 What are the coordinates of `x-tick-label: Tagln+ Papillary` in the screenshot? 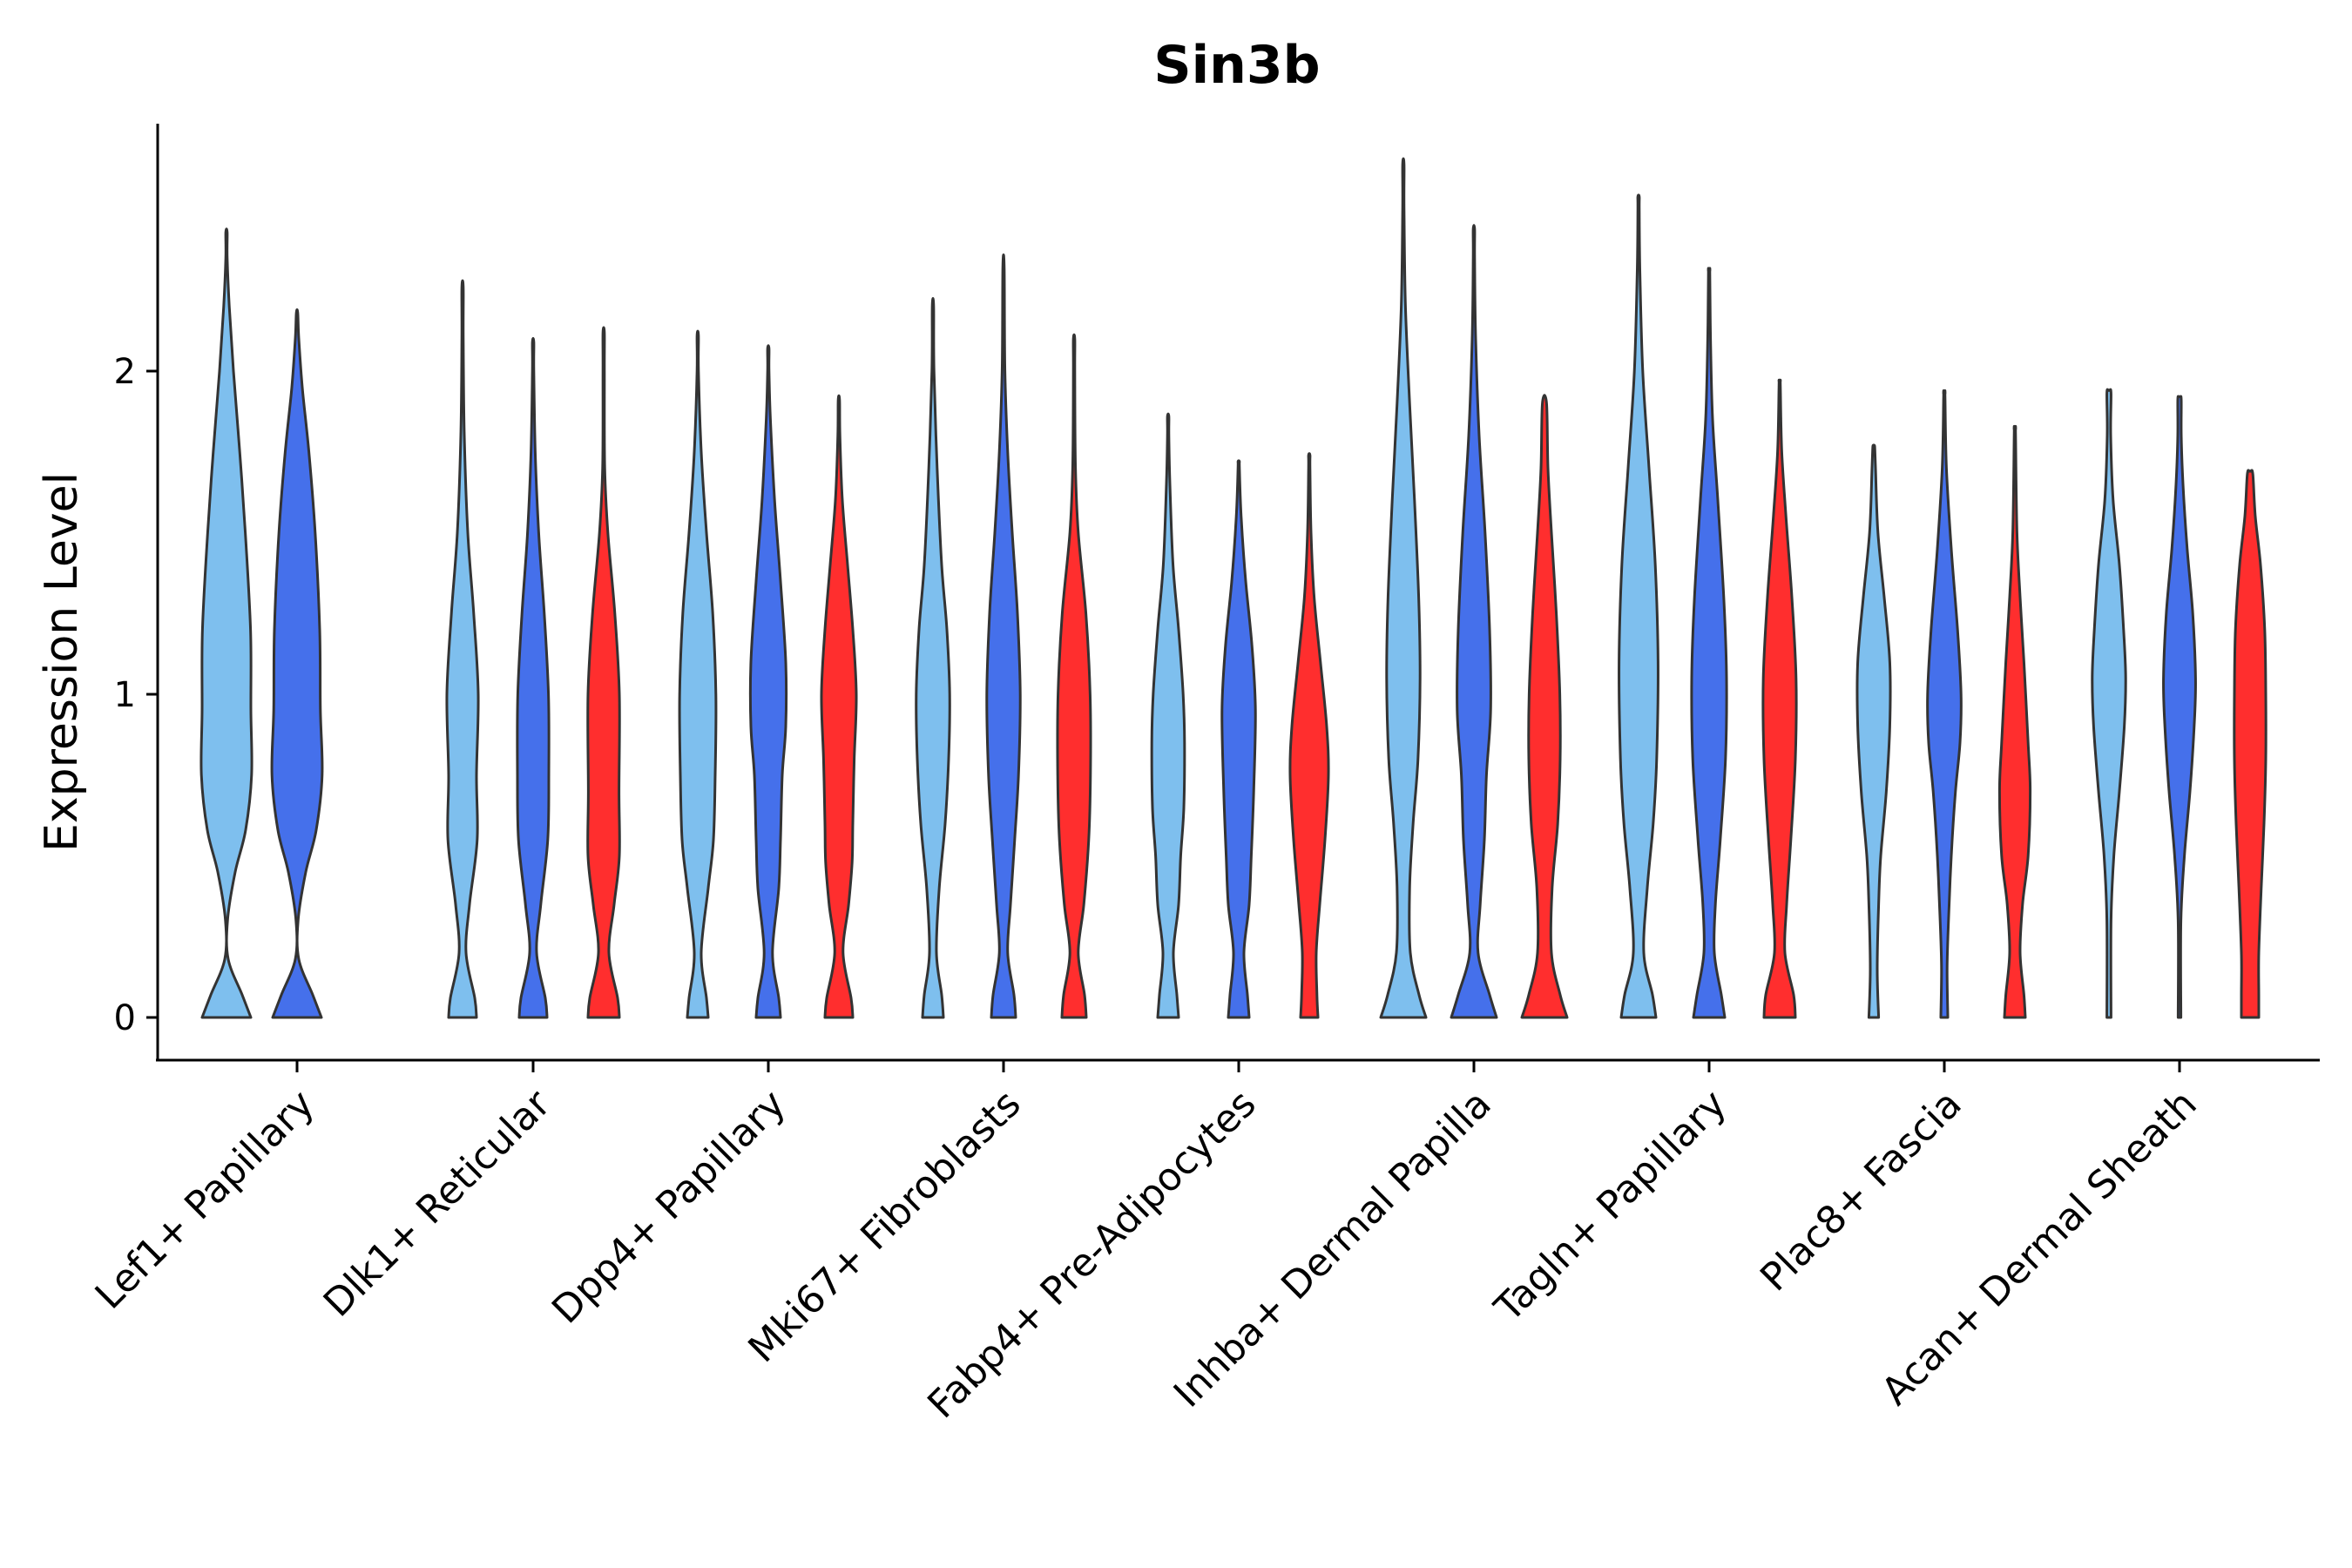 It's located at (1610, 1206).